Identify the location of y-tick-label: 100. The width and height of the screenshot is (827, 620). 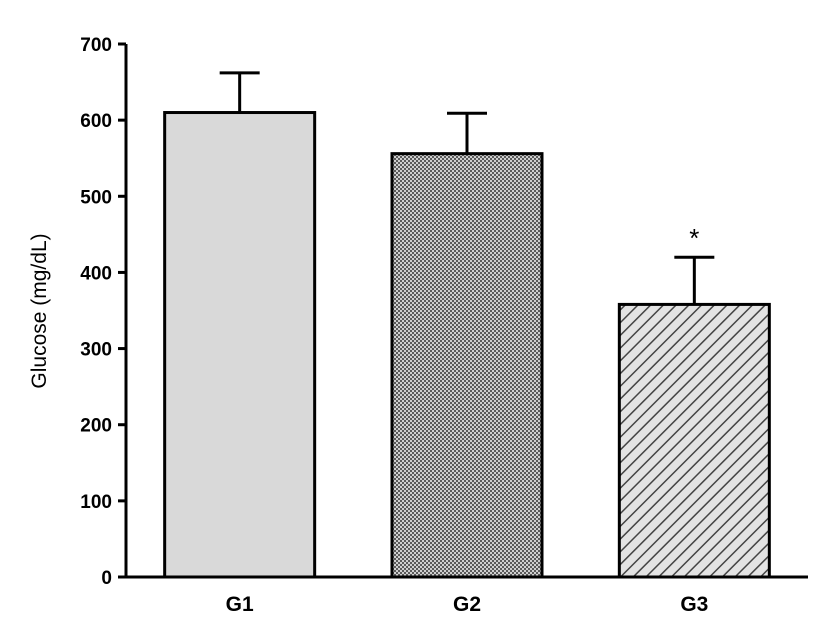
(96, 502).